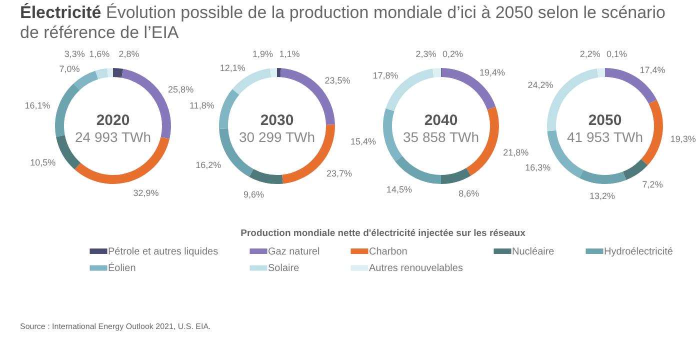  I want to click on data-label: 19,3%, so click(683, 139).